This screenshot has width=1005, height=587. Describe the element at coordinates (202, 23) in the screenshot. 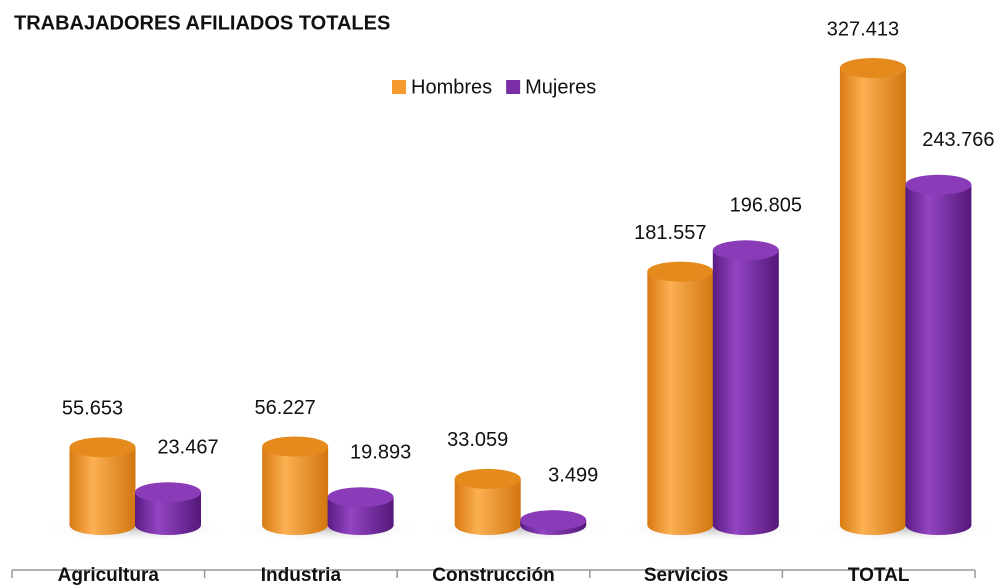

I see `chart-title: TRABAJADORES AFILIADOS TOTALES` at that location.